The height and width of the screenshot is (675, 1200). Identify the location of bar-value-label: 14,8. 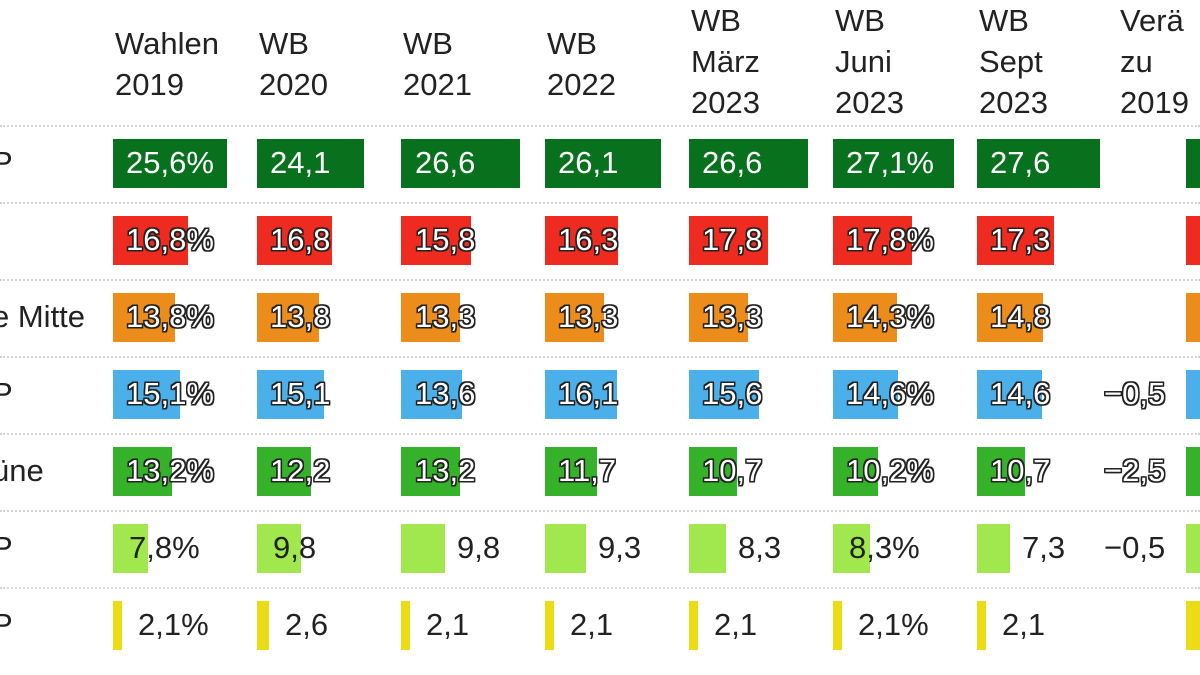
(1020, 316).